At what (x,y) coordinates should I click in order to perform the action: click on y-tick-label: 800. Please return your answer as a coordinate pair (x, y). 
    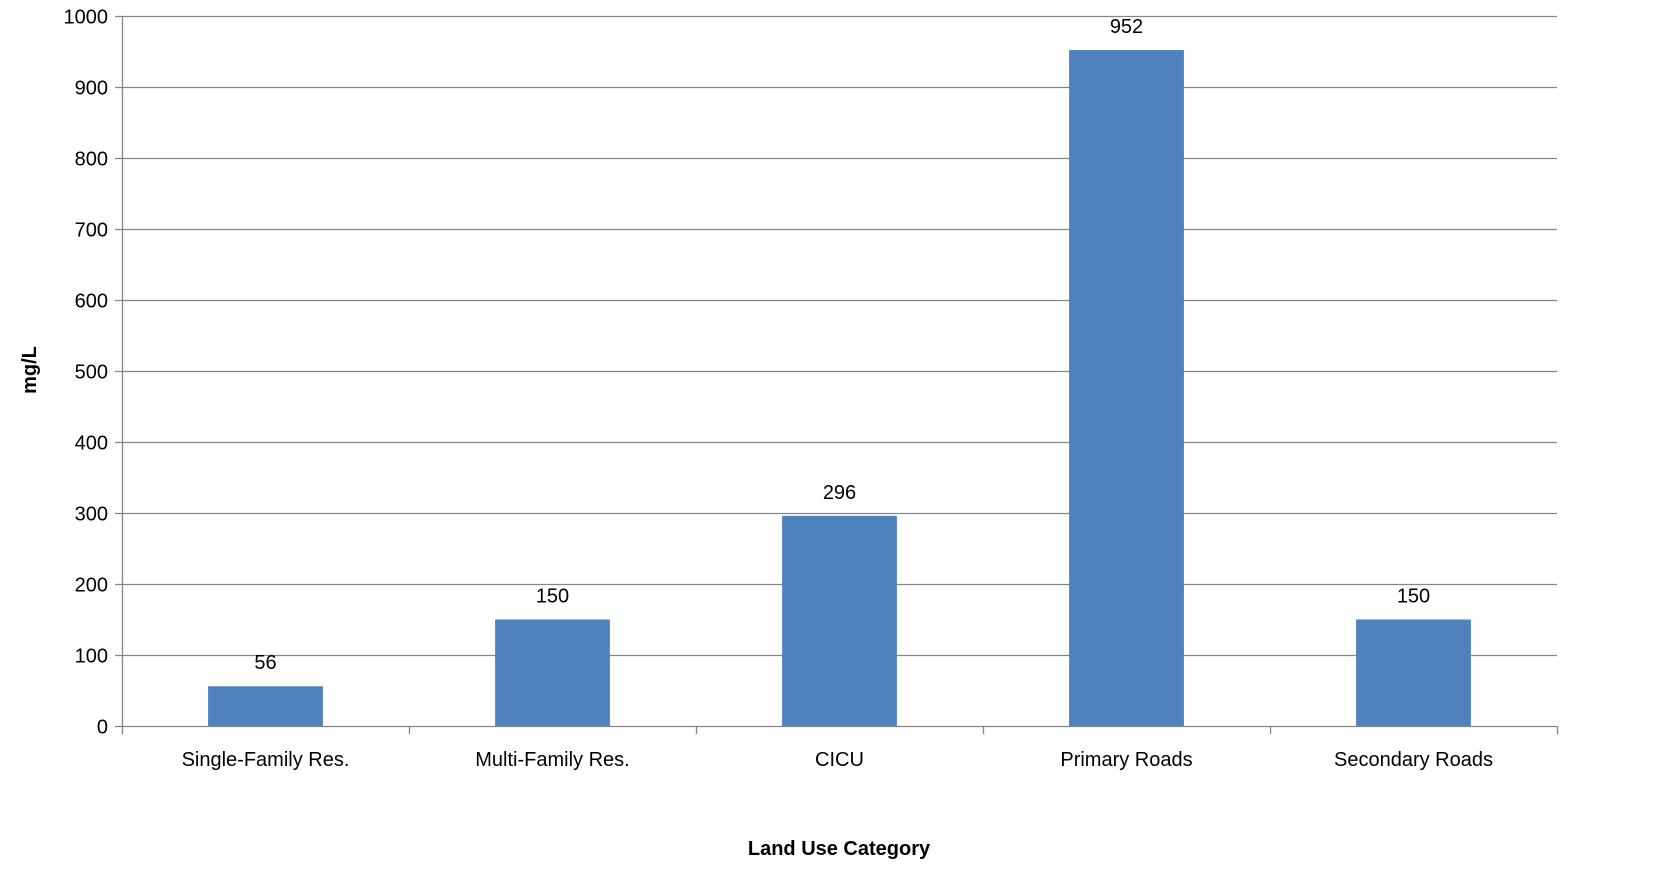
    Looking at the image, I should click on (91, 160).